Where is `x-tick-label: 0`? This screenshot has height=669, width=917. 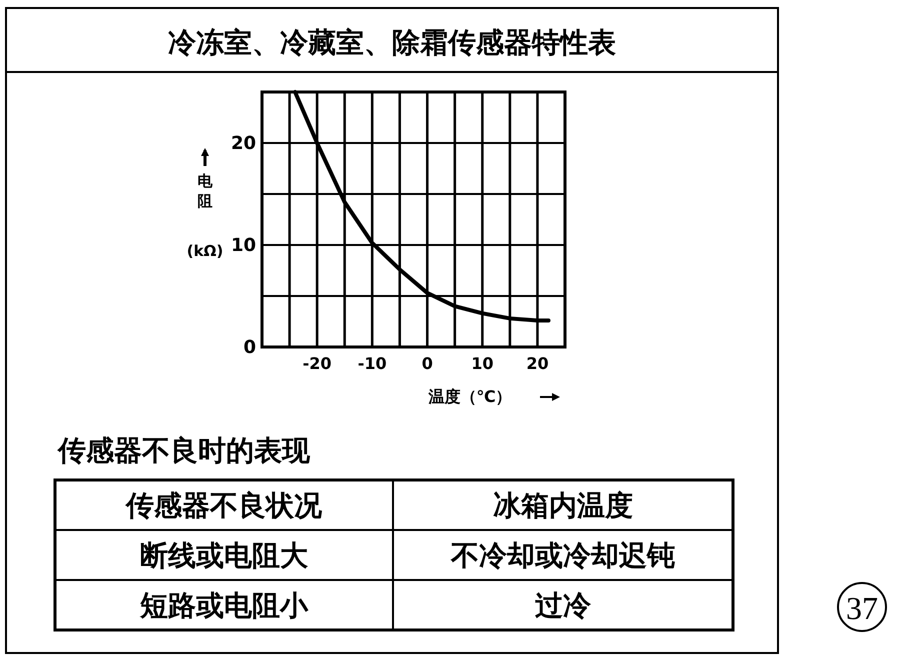 x-tick-label: 0 is located at coordinates (427, 363).